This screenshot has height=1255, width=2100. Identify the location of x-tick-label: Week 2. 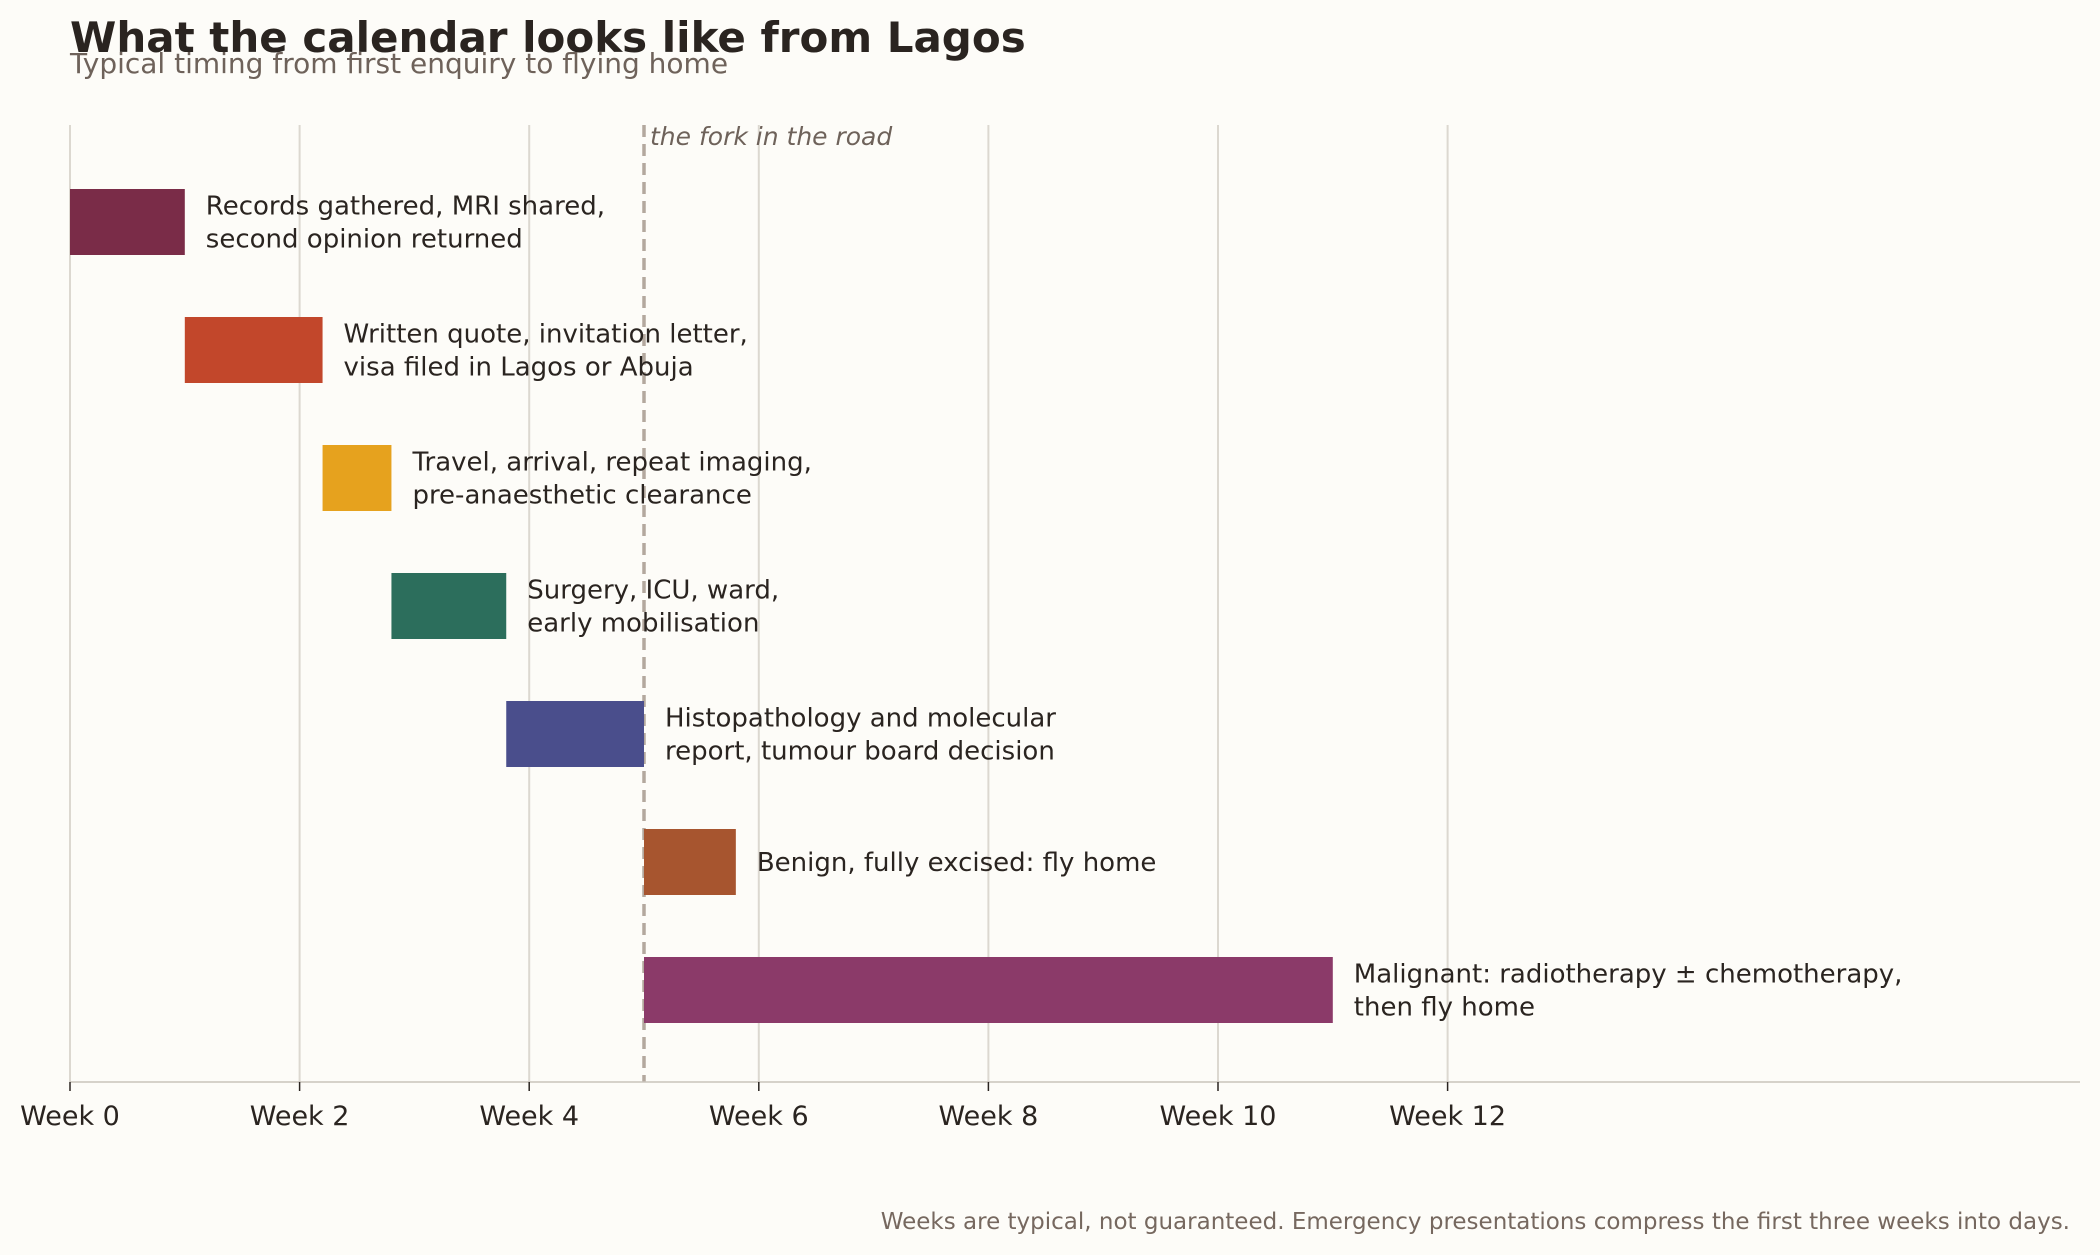
(300, 1116).